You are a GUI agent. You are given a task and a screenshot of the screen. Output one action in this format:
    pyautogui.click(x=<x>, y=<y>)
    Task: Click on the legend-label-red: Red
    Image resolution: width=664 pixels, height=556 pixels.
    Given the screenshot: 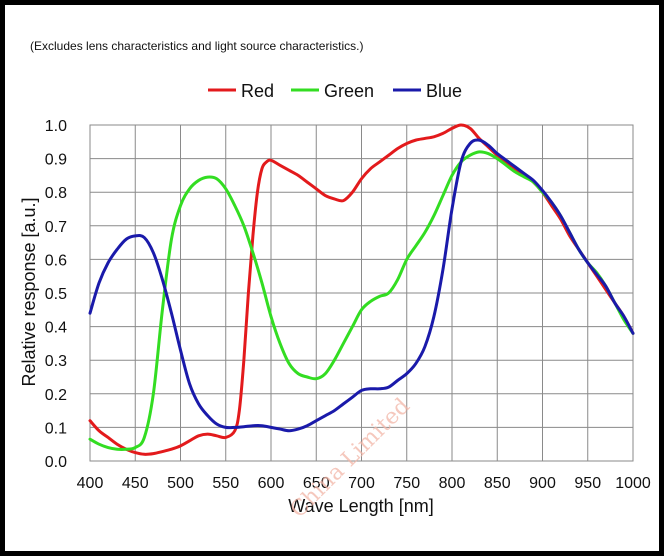 What is the action you would take?
    pyautogui.click(x=257, y=91)
    